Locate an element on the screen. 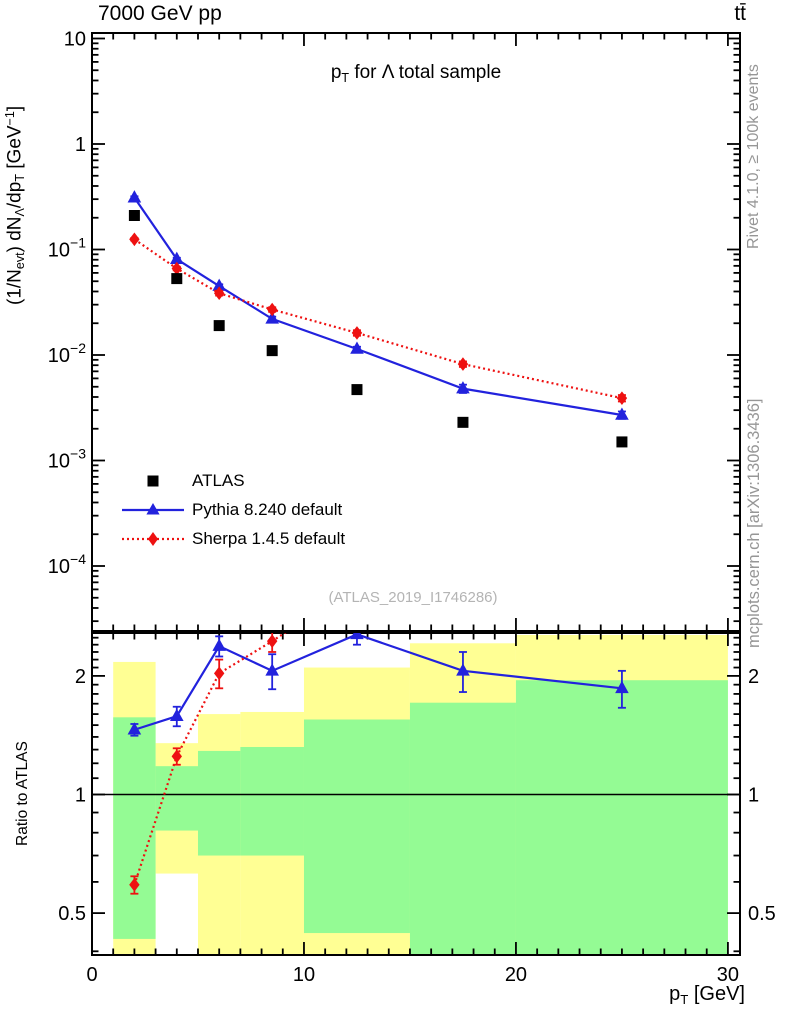 This screenshot has height=1024, width=786. plot-title: pT for Λ total sample is located at coordinates (416, 73).